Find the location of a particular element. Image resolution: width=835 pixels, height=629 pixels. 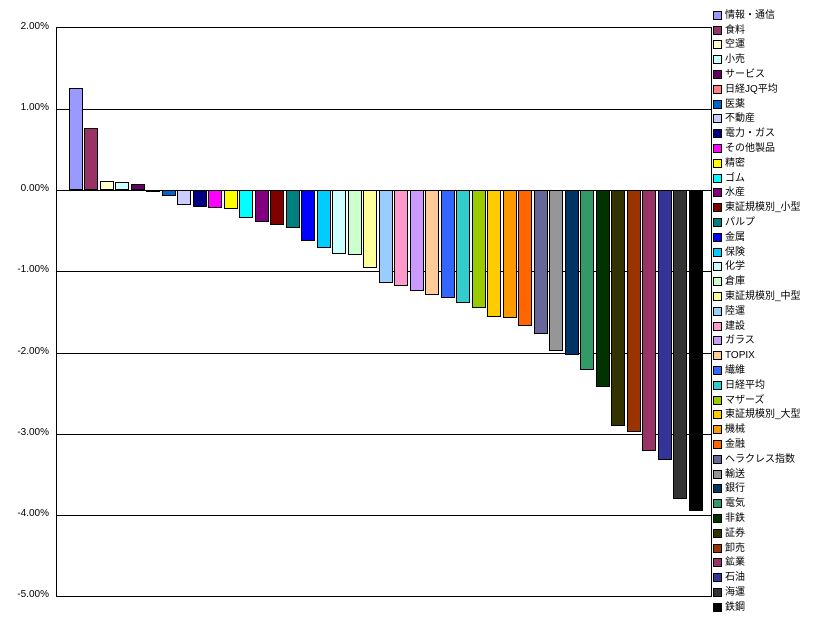

legend-item: サービス is located at coordinates (757, 74).